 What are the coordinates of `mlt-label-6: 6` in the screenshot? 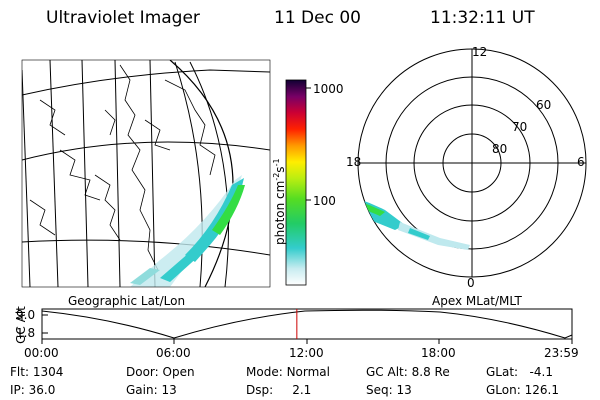 It's located at (581, 162).